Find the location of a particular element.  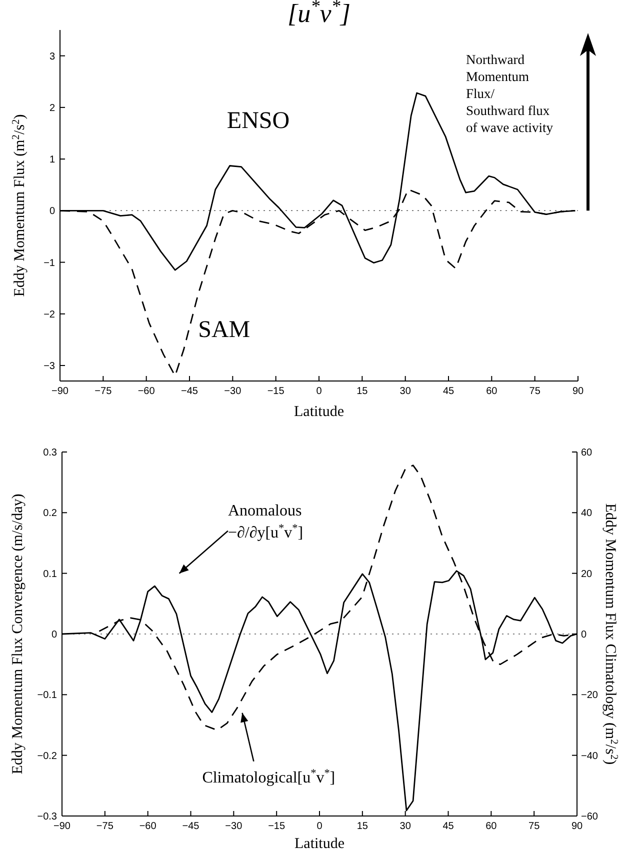

y2-tick-label: 40 is located at coordinates (587, 514).